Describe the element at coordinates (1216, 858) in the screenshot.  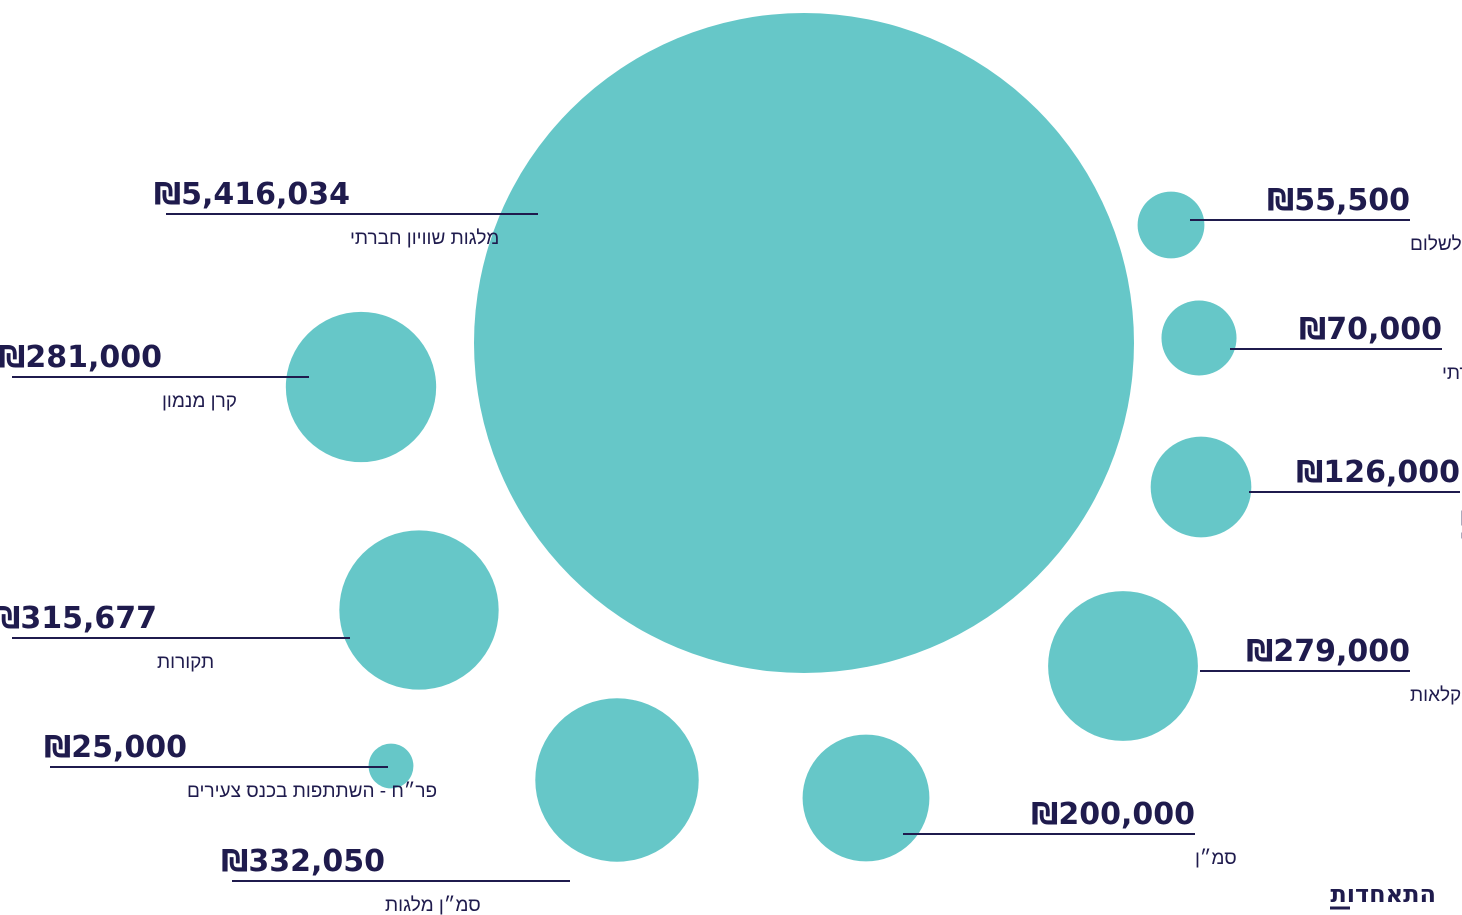
I see `category-label-samen: סמ״ן` at that location.